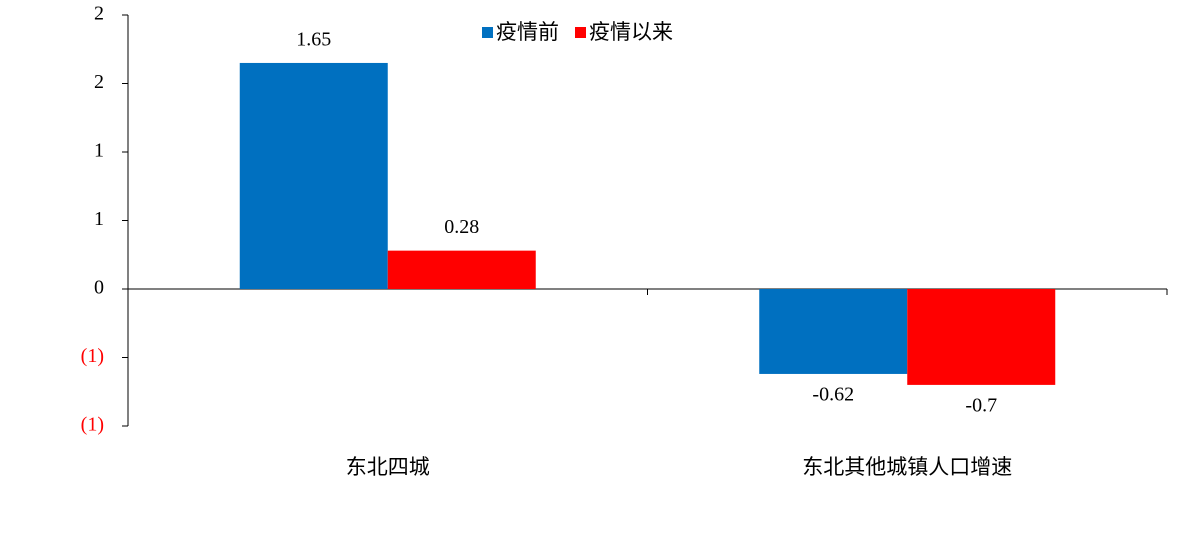 The width and height of the screenshot is (1200, 535). I want to click on value-label: 0.28, so click(461, 227).